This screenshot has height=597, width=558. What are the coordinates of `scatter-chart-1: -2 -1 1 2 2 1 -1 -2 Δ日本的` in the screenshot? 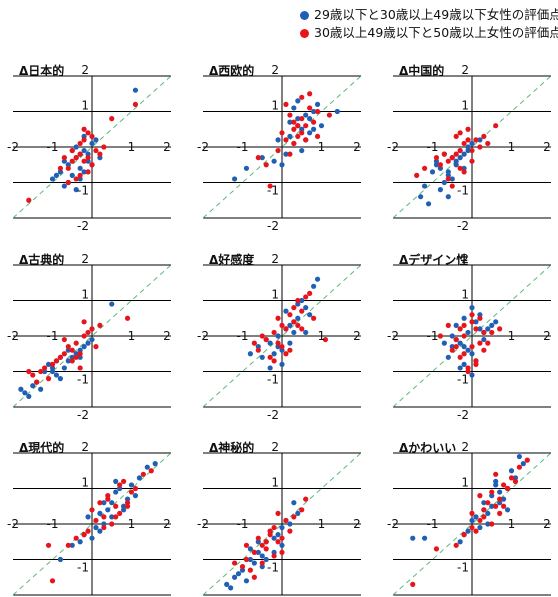 It's located at (89, 148).